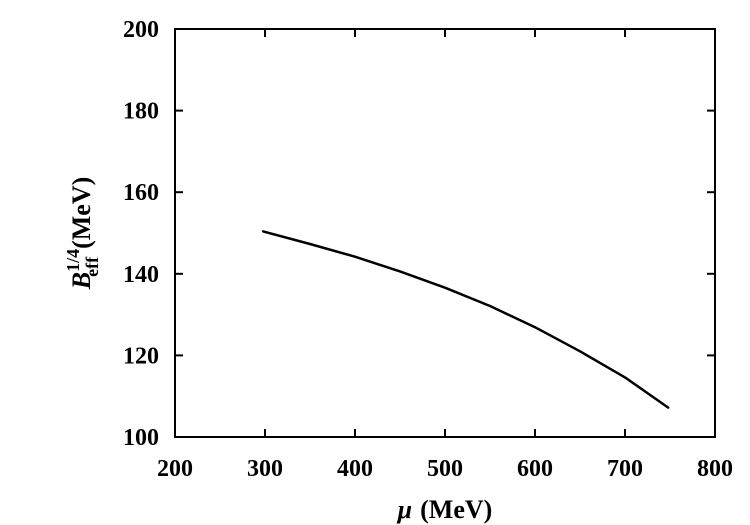 Image resolution: width=750 pixels, height=525 pixels. Describe the element at coordinates (141, 193) in the screenshot. I see `y-tick-label: 160` at that location.